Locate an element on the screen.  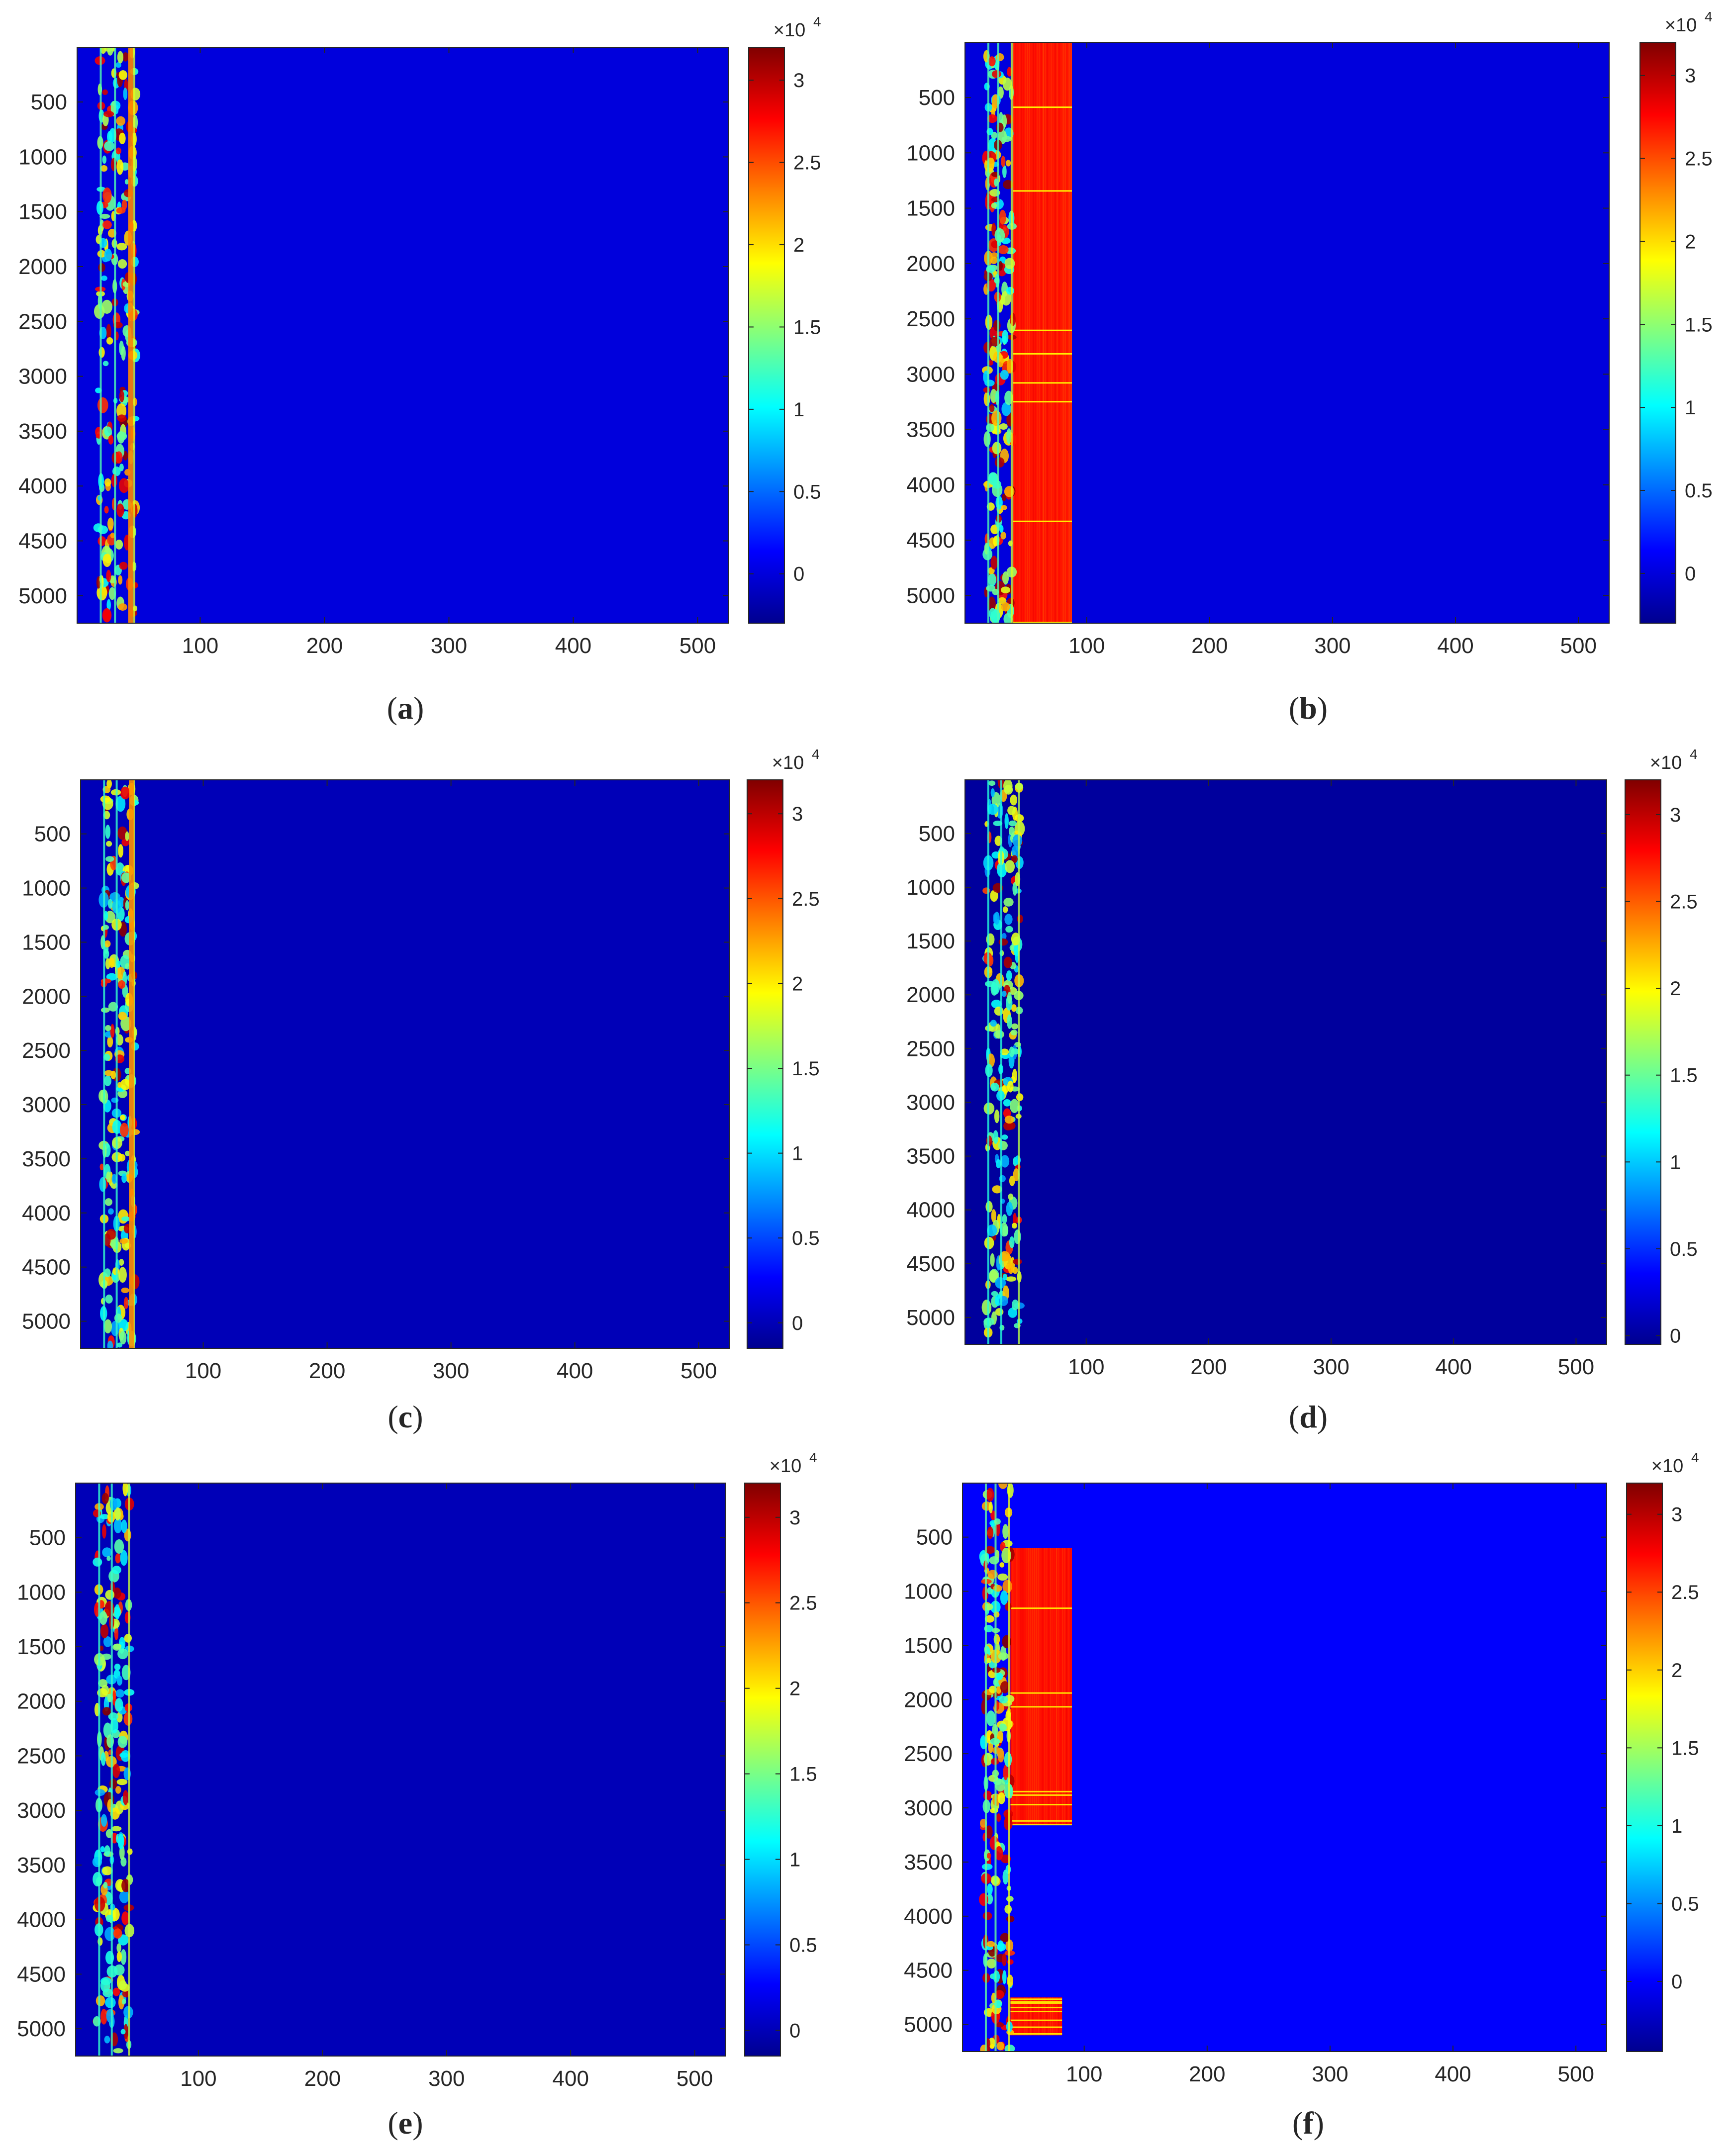
colorbar-tick-label: 3 is located at coordinates (795, 1518).